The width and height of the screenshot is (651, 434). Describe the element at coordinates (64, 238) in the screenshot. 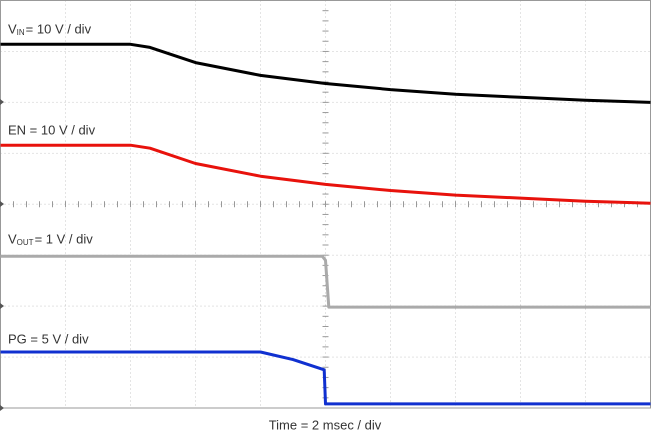

I see `series-label-rest: = 1 V / div` at that location.